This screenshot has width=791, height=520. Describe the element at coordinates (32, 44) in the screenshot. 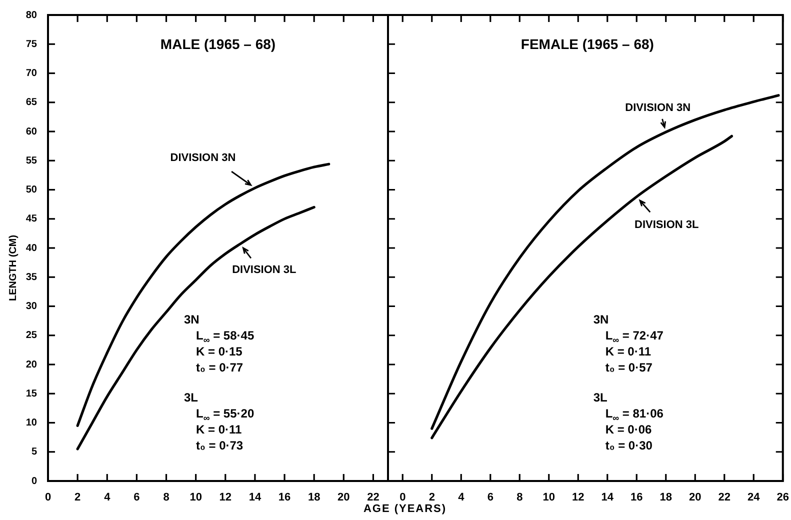

I see `y-tick-label: 75` at that location.